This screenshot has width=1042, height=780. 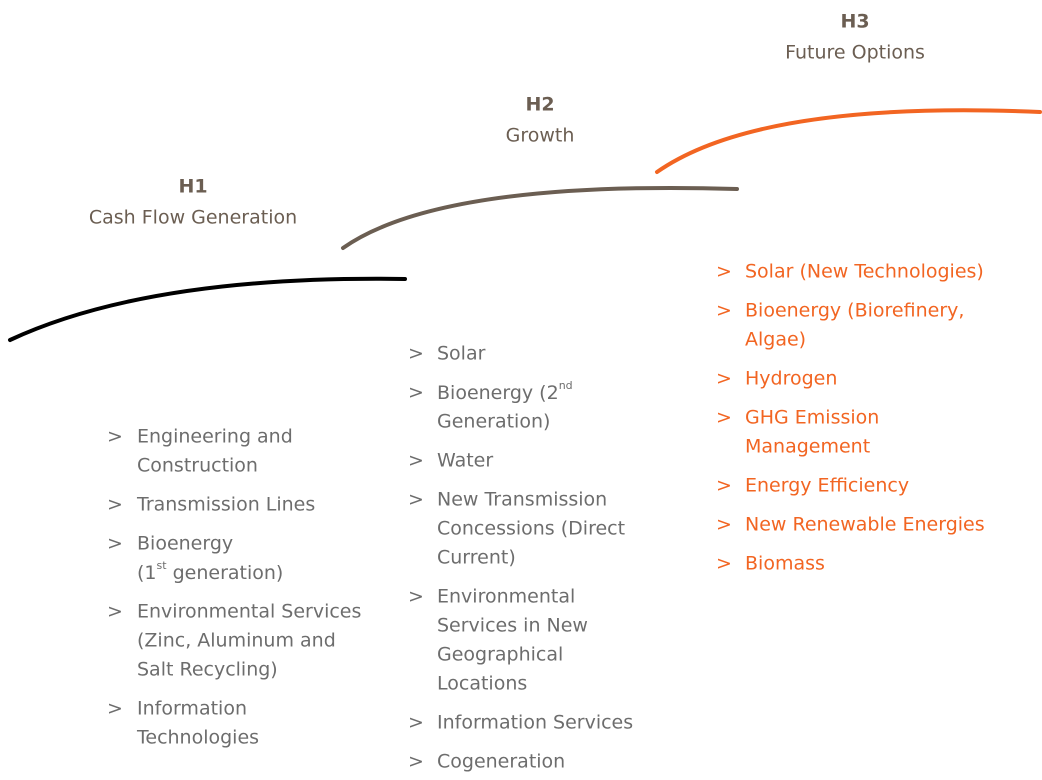 I want to click on item-text: Solar (New Technologies), so click(x=864, y=272).